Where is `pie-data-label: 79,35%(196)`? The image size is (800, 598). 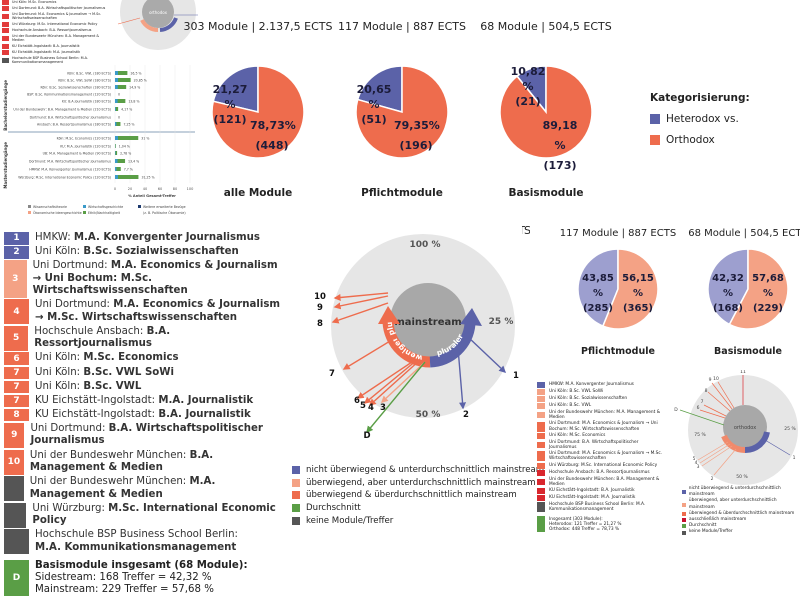 pie-data-label: 79,35%(196) is located at coordinates (416, 136).